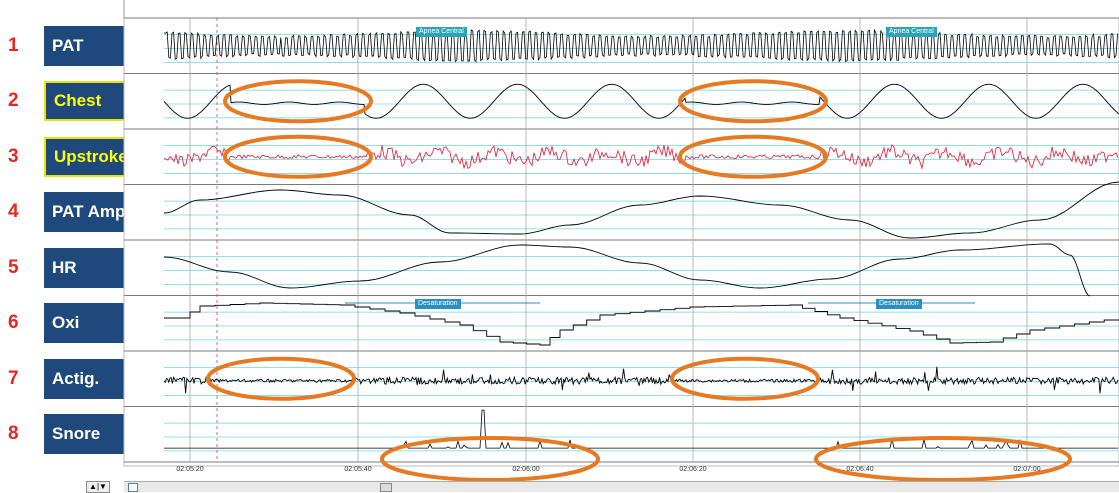 The image size is (1119, 493). What do you see at coordinates (358, 469) in the screenshot?
I see `time-tick-label: 02:05:40` at bounding box center [358, 469].